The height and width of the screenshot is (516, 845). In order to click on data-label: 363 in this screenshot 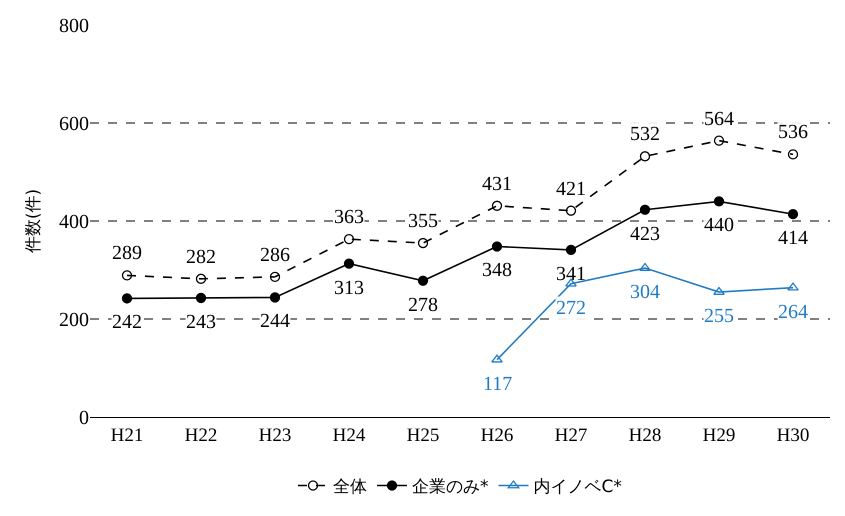, I will do `click(349, 217)`.